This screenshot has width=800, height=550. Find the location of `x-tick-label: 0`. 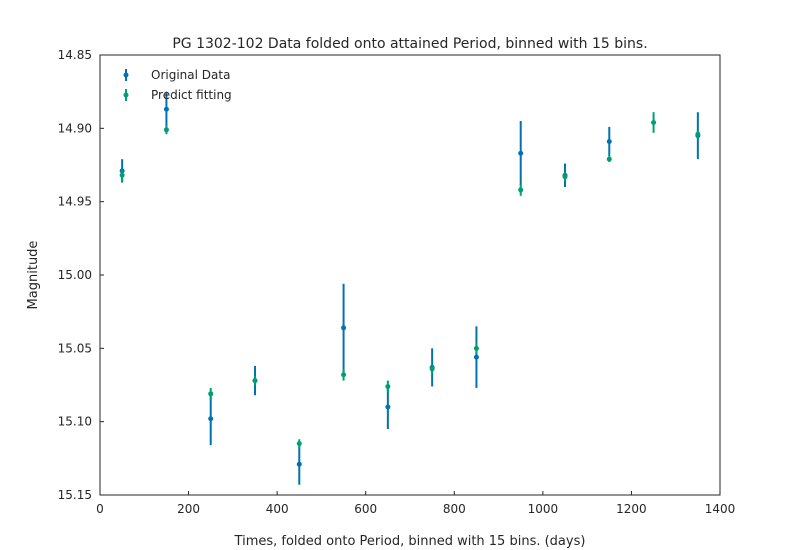

x-tick-label: 0 is located at coordinates (100, 509).